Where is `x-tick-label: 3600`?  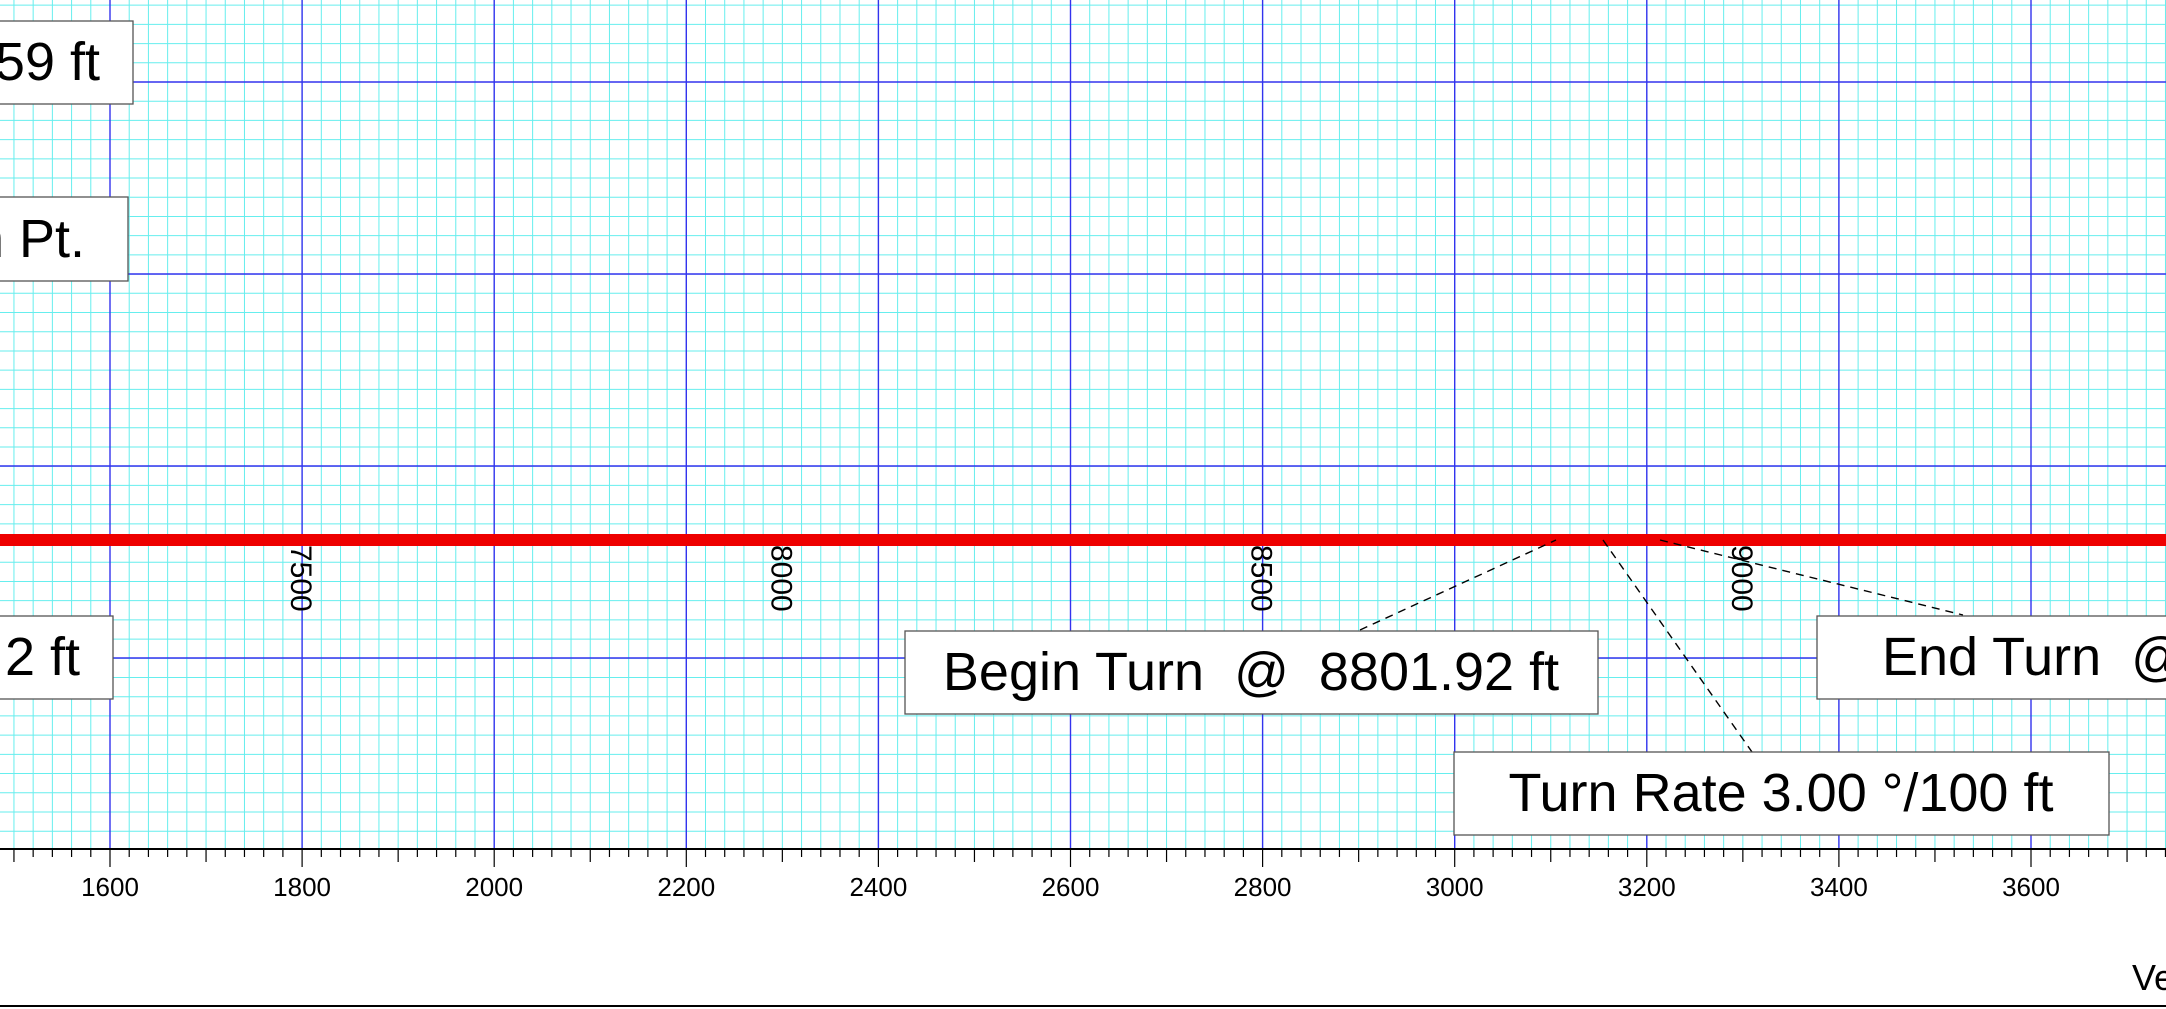 x-tick-label: 3600 is located at coordinates (2031, 887).